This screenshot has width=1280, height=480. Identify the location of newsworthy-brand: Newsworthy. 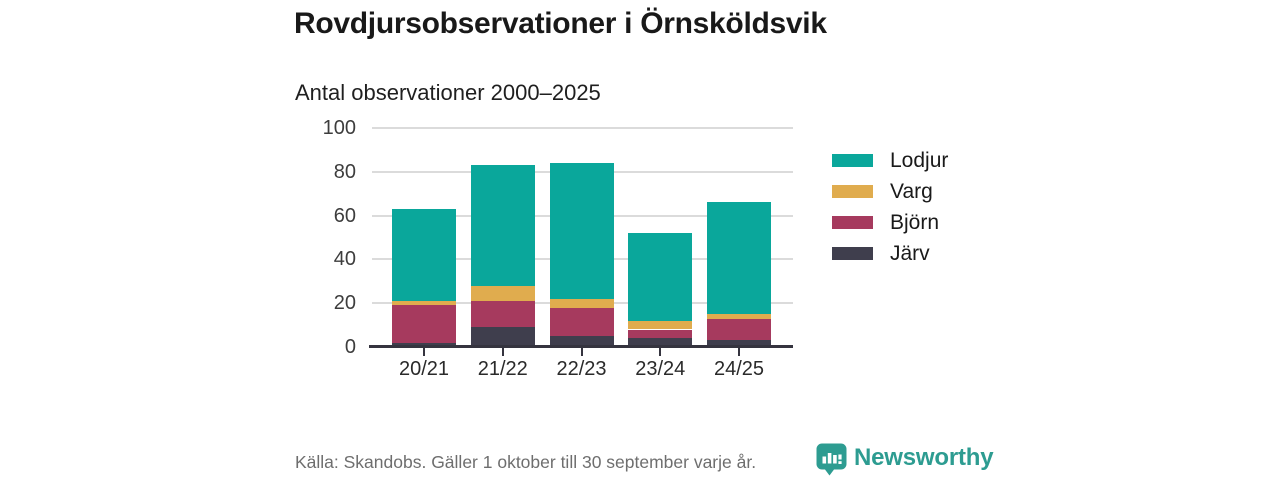
(905, 459).